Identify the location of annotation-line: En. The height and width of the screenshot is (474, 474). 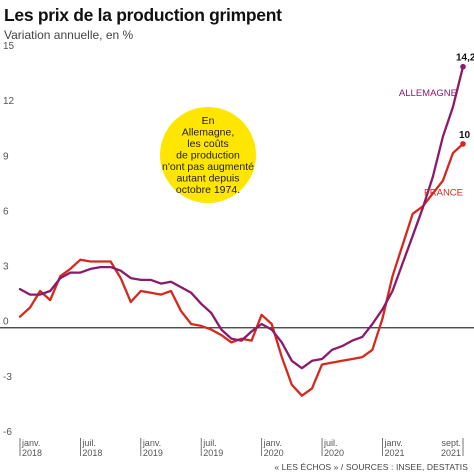
(208, 121).